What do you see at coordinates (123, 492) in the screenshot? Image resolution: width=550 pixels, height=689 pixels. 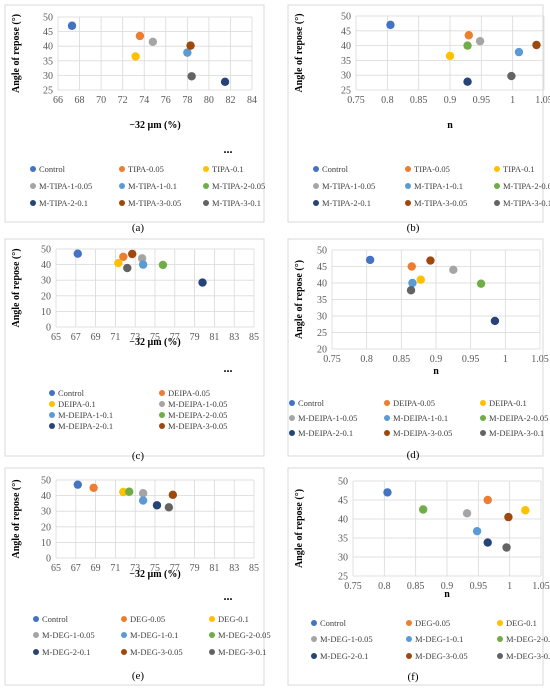 I see `data-point-deg-0.1` at bounding box center [123, 492].